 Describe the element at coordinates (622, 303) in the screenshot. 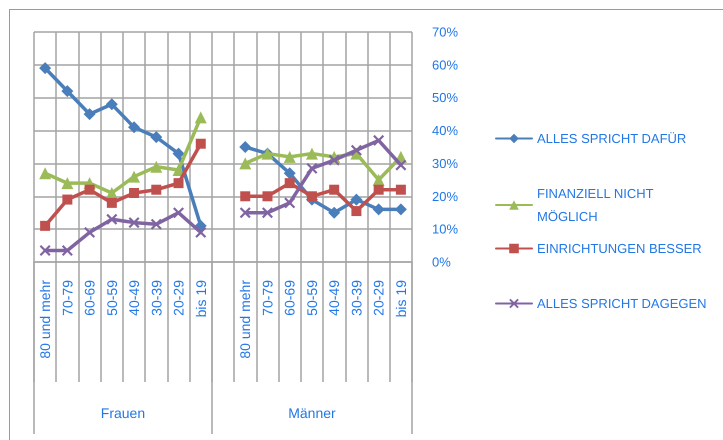

I see `legend-label: ALLES SPRICHT DAGEGEN` at that location.